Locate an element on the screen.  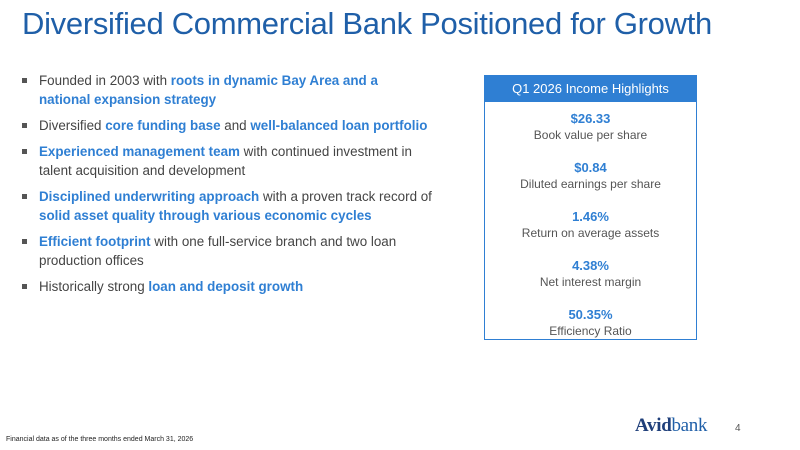
logo-part: Avid is located at coordinates (653, 425).